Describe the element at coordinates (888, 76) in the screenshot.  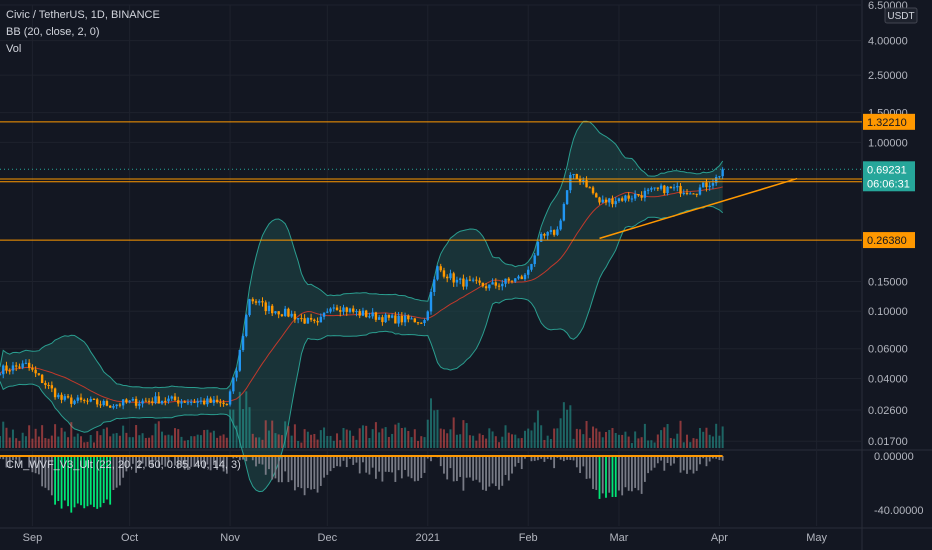
I see `price-tick-label: 2.50000` at that location.